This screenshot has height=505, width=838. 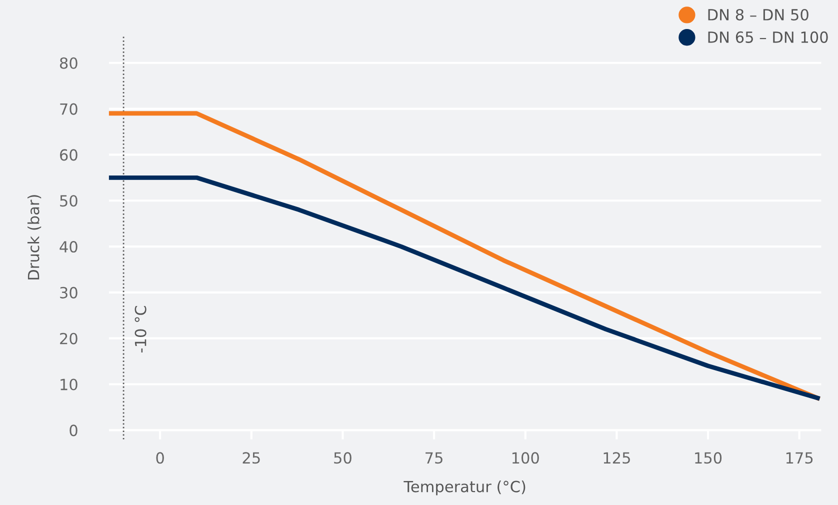 What do you see at coordinates (69, 109) in the screenshot?
I see `y-tick-label: 70` at bounding box center [69, 109].